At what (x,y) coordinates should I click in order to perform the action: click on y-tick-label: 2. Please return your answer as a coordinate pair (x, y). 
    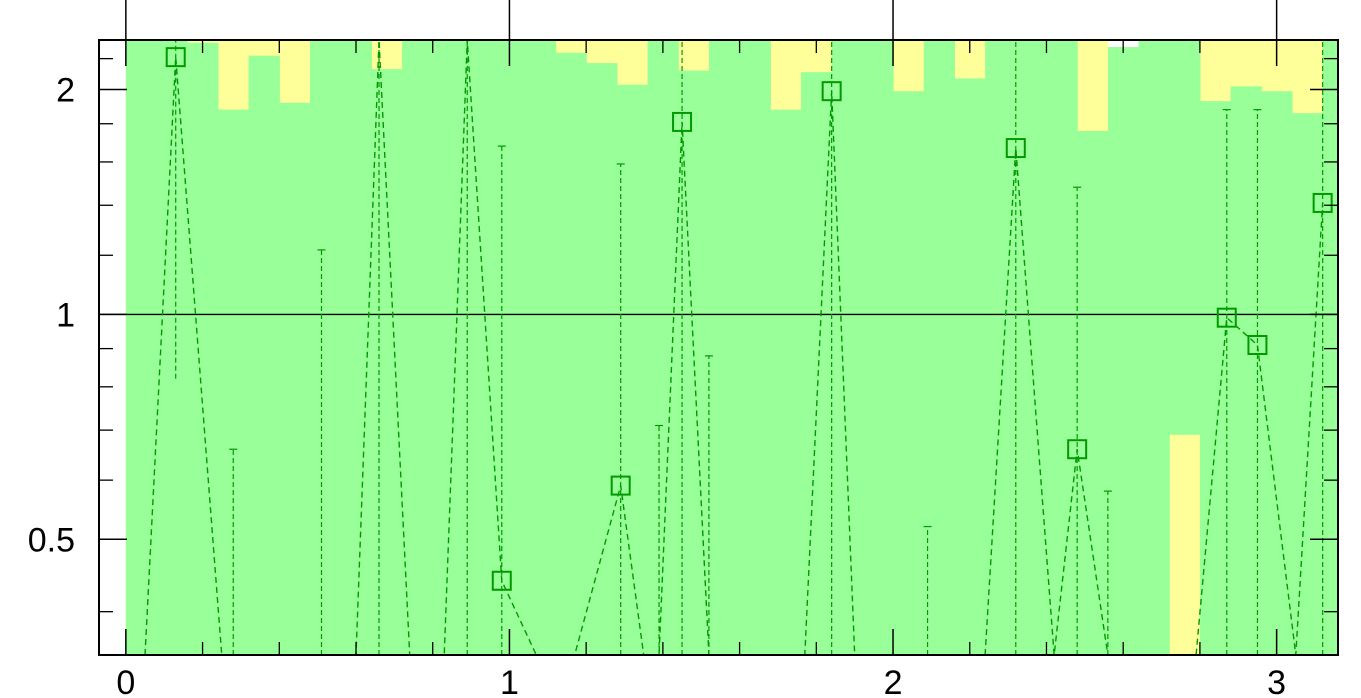
    Looking at the image, I should click on (65, 91).